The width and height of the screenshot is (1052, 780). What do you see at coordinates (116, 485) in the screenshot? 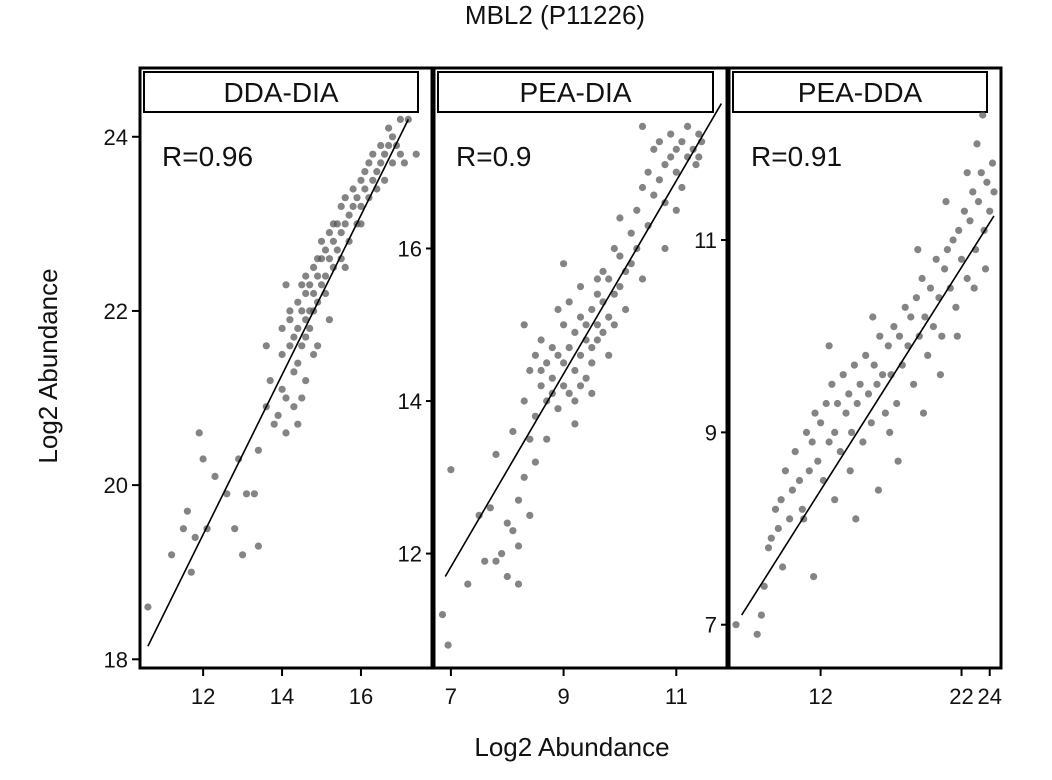
I see `y-tick-label: 20` at bounding box center [116, 485].